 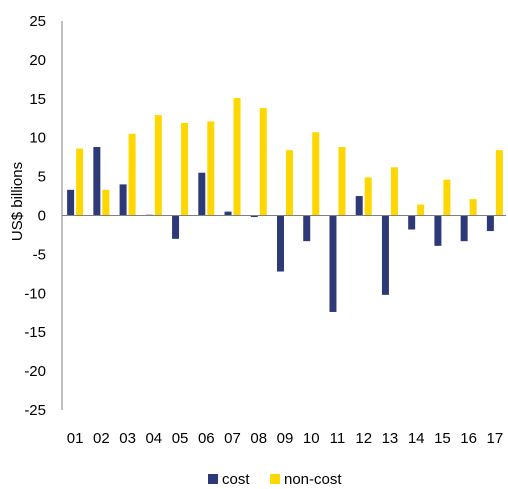 What do you see at coordinates (42, 177) in the screenshot?
I see `y-tick-label: 5` at bounding box center [42, 177].